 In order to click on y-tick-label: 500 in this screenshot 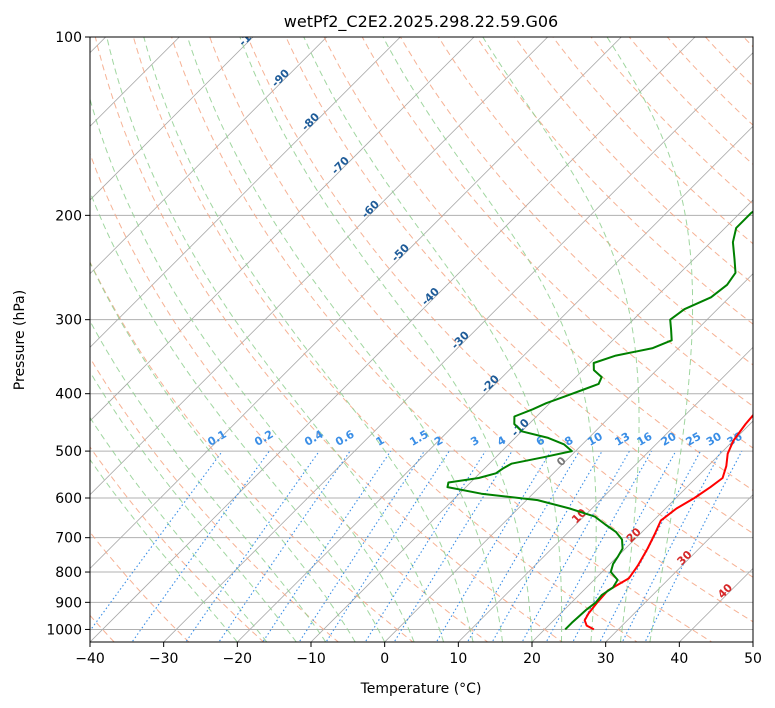, I will do `click(68, 452)`.